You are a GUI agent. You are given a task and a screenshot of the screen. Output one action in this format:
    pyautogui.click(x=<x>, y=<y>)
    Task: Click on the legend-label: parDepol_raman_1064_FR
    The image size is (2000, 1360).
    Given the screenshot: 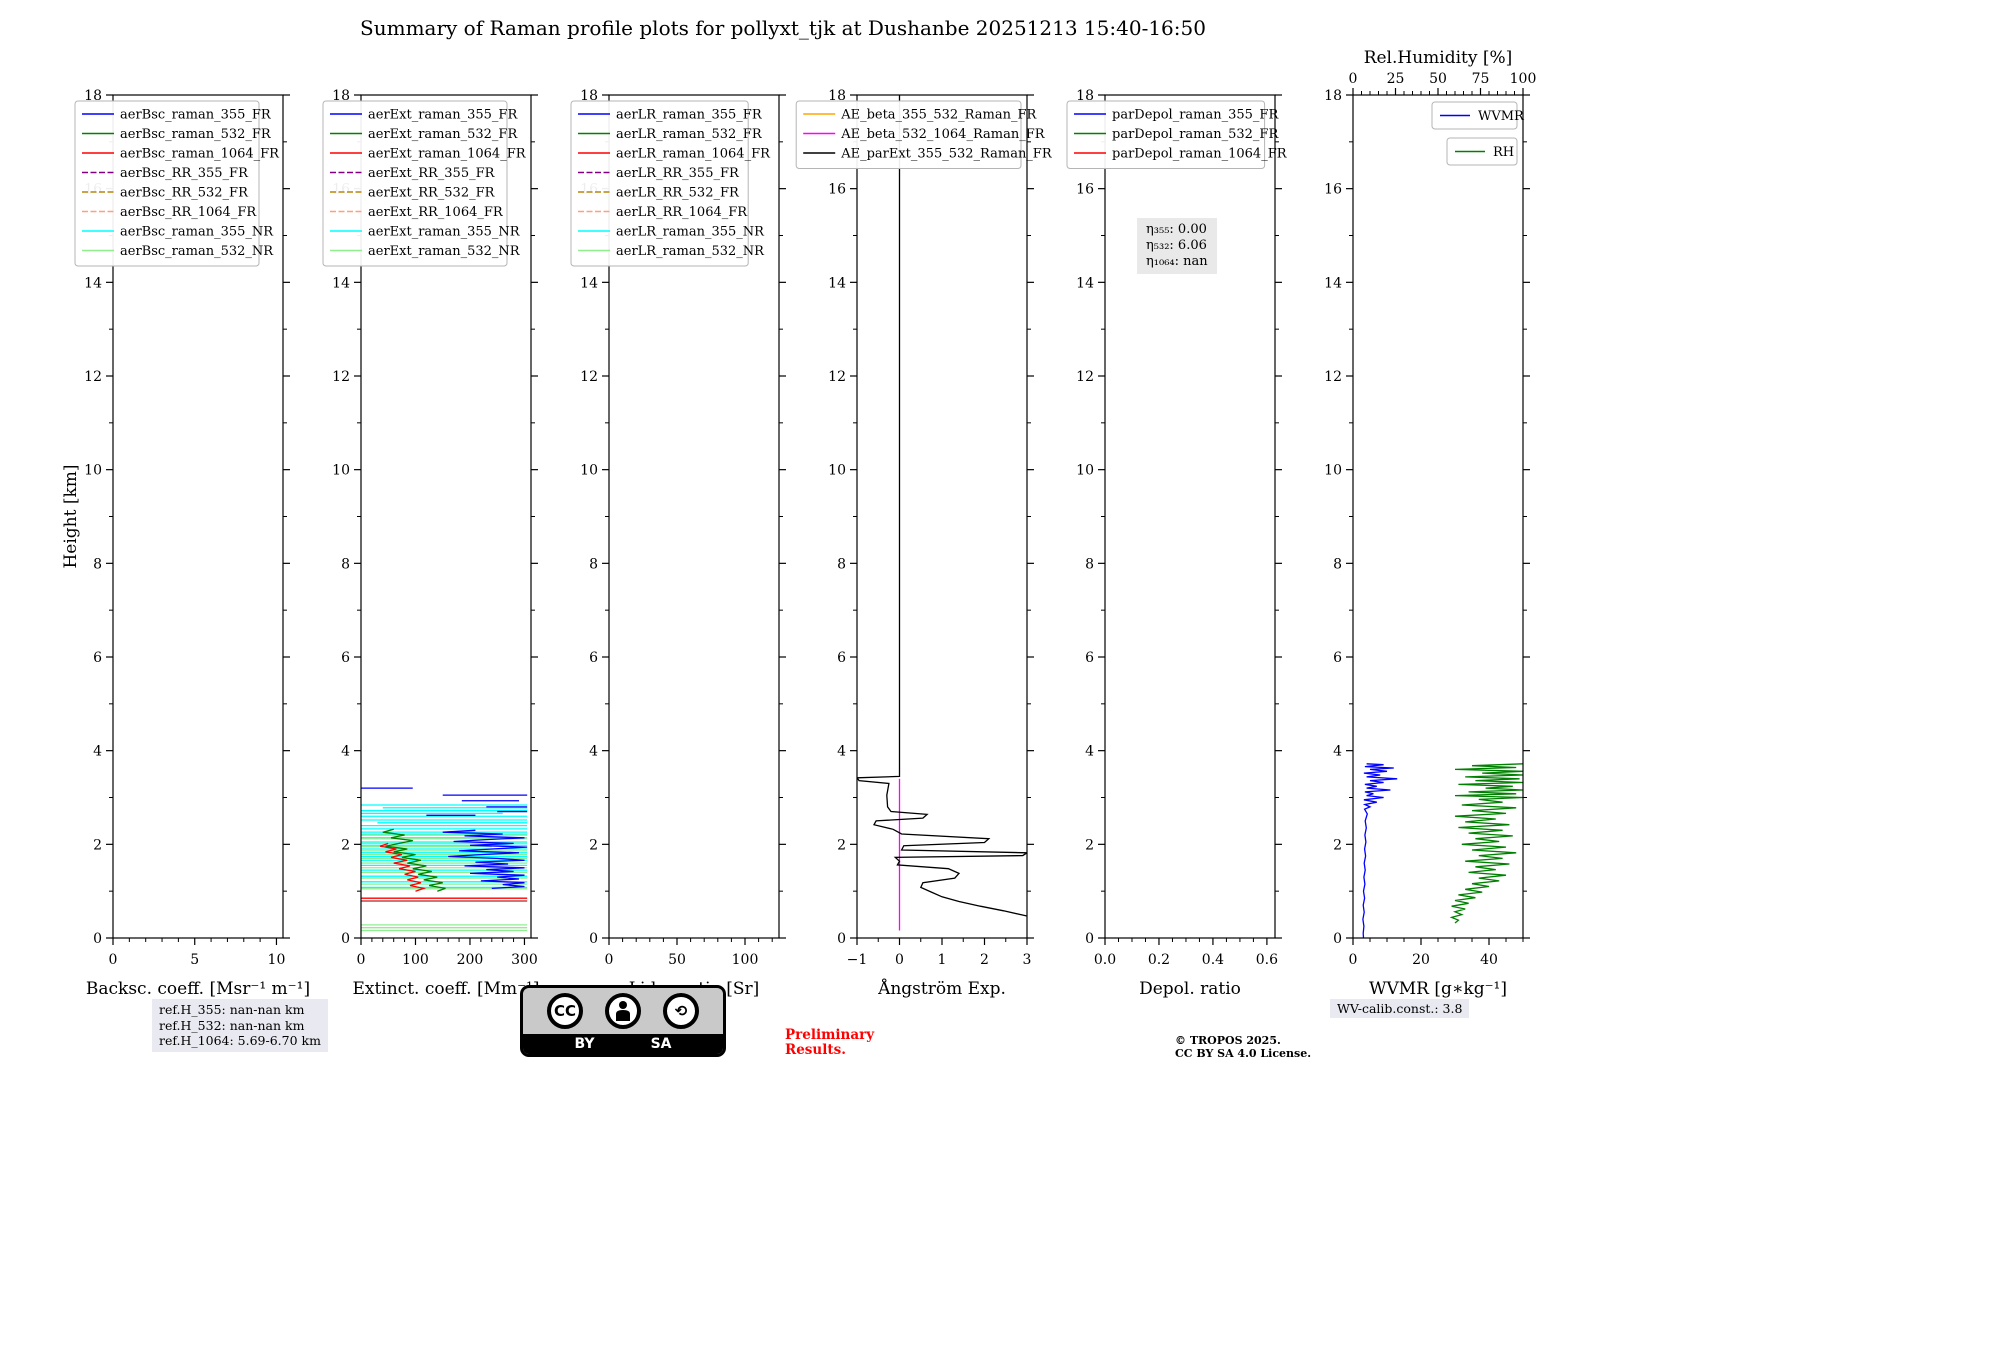 What is the action you would take?
    pyautogui.click(x=1200, y=154)
    